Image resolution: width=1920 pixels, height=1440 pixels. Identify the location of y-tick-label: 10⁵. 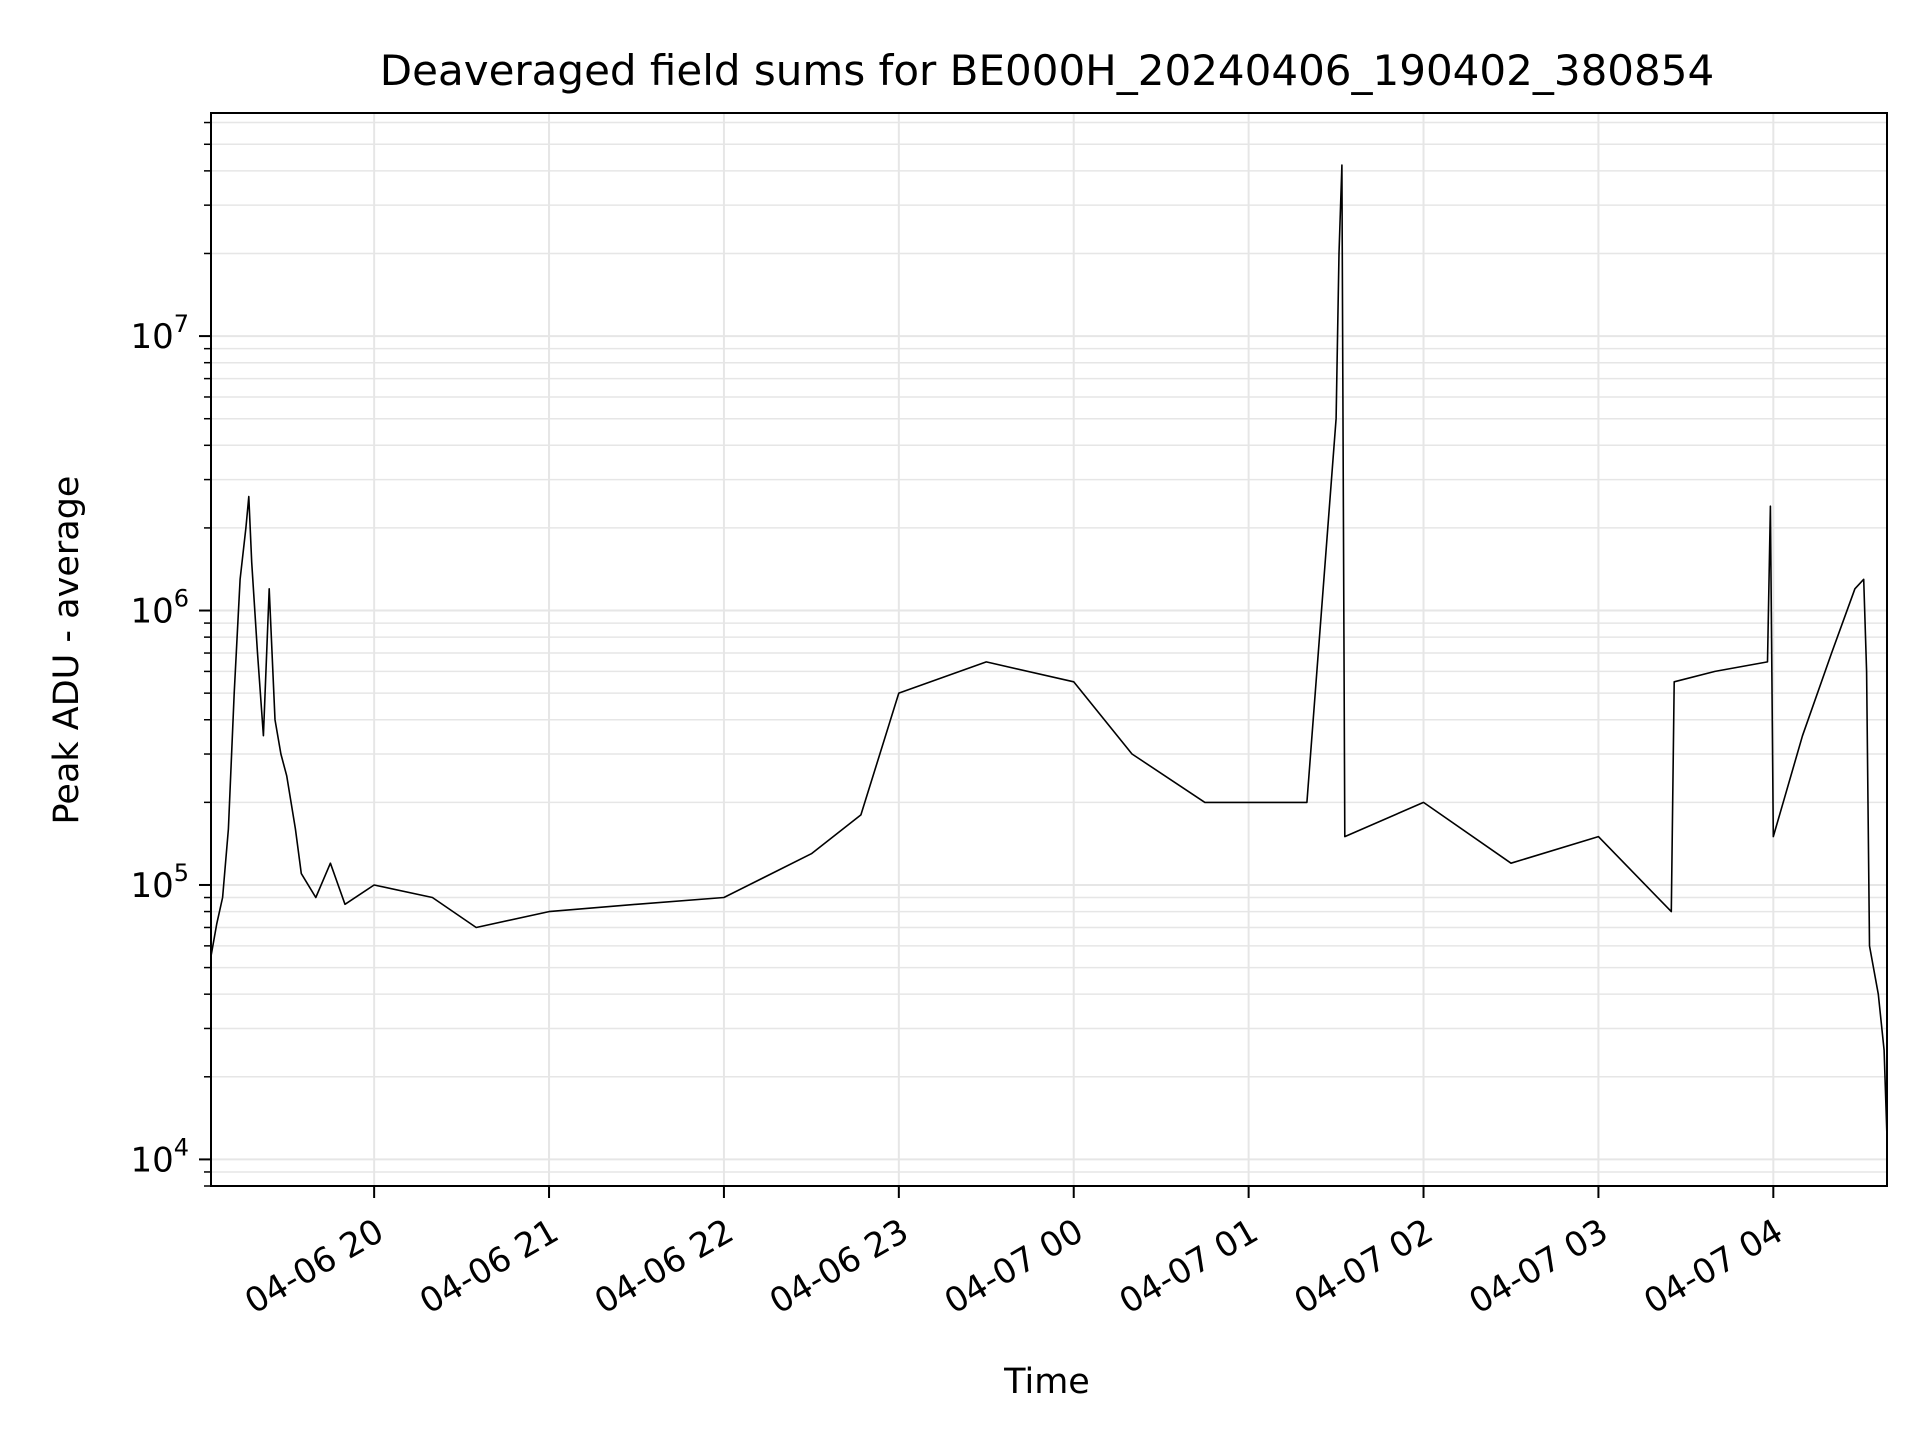
(159, 882).